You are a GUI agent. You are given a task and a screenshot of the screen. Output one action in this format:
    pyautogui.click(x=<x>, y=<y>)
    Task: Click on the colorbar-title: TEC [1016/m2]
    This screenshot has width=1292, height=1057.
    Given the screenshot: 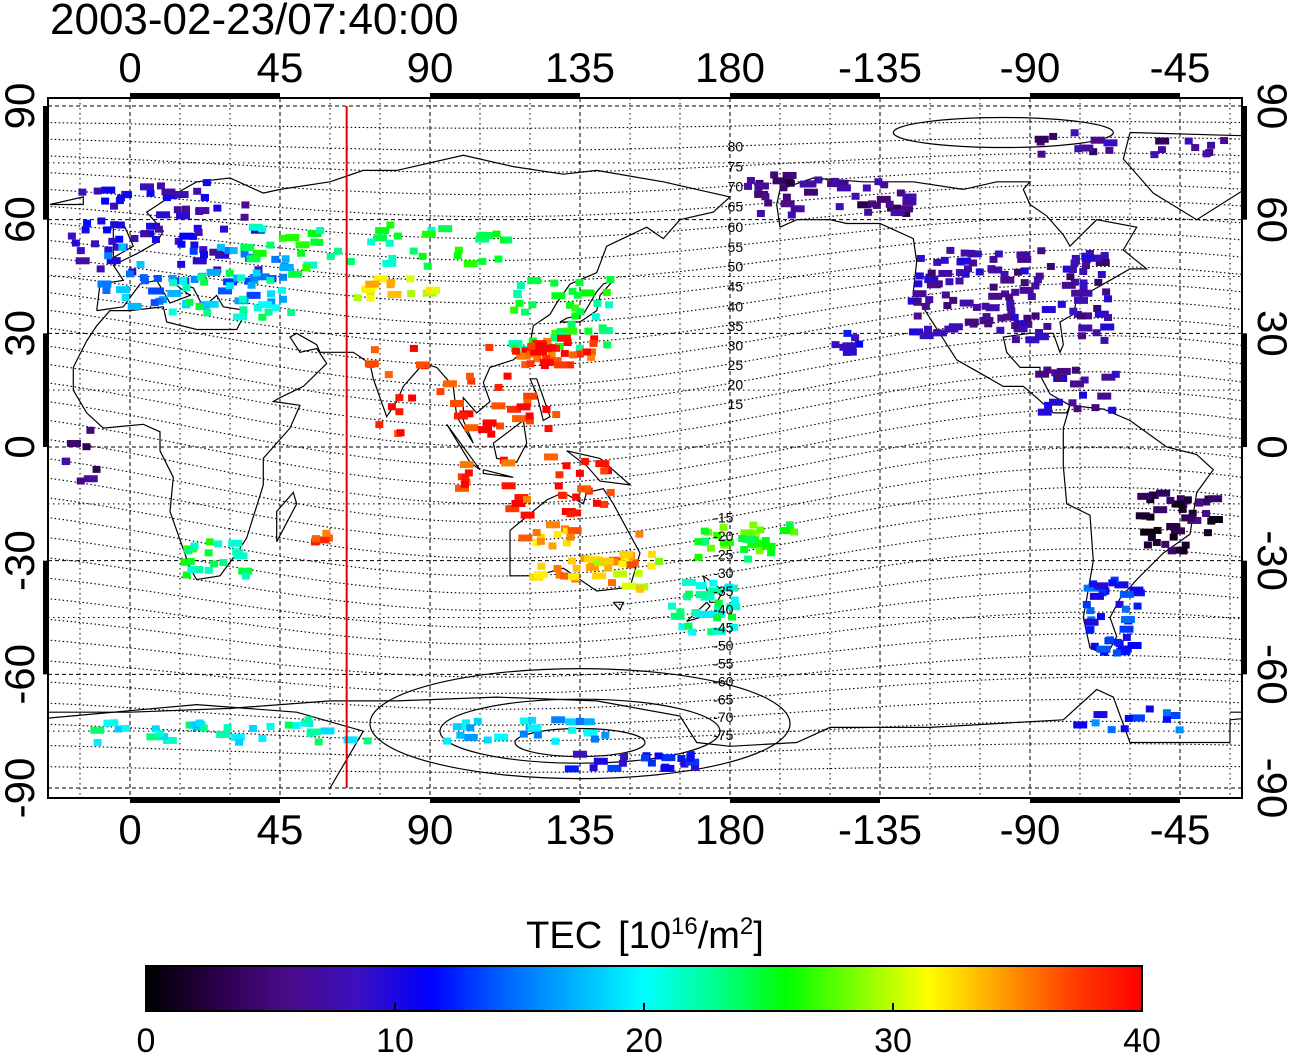 What is the action you would take?
    pyautogui.click(x=645, y=935)
    